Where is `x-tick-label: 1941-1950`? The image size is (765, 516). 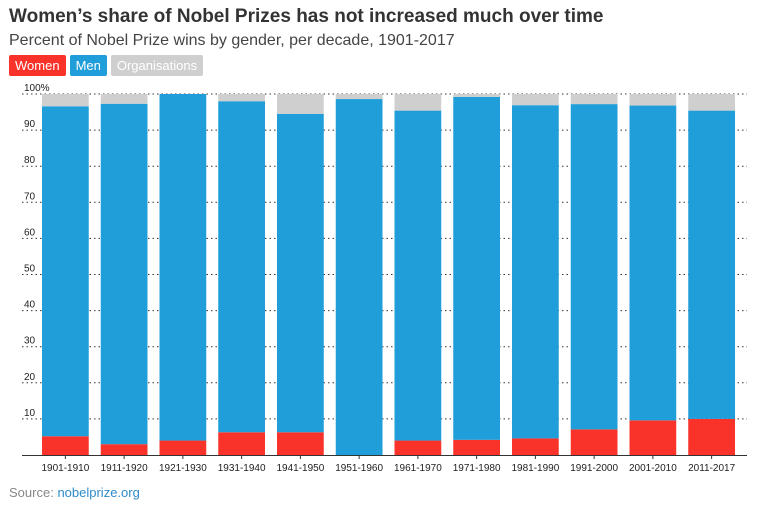
x-tick-label: 1941-1950 is located at coordinates (300, 468).